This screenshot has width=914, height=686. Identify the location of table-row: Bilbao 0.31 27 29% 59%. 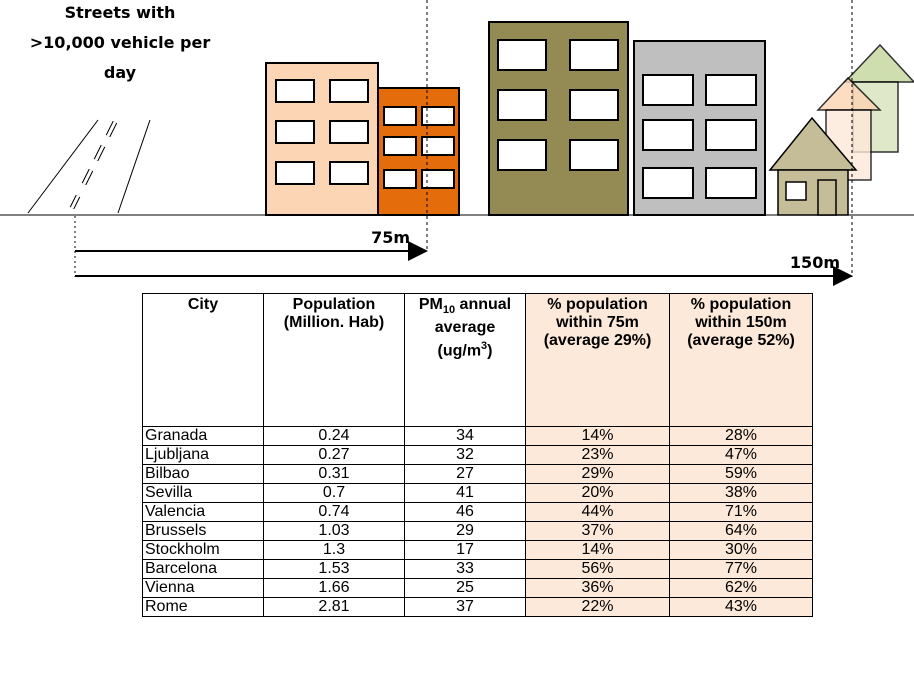
(477, 474).